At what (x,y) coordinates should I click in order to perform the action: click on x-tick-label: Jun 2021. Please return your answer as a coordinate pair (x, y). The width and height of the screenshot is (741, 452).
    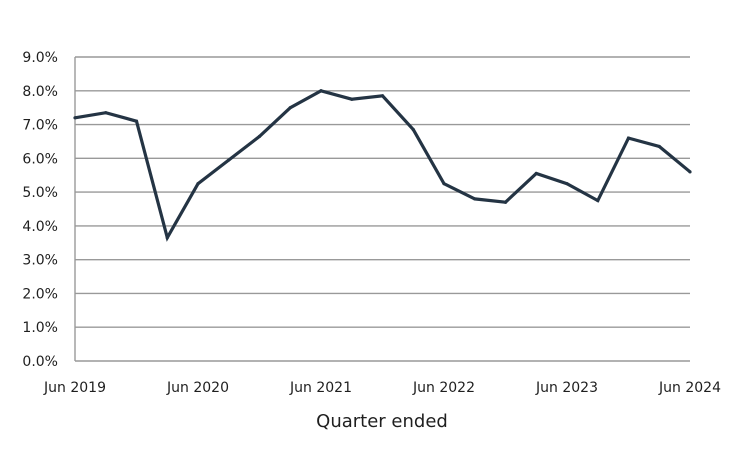
    Looking at the image, I should click on (320, 388).